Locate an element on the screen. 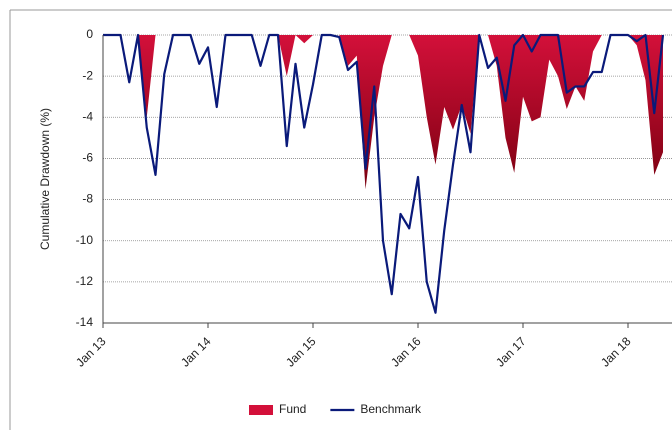 The height and width of the screenshot is (430, 672). legend-label: Benchmark is located at coordinates (391, 409).